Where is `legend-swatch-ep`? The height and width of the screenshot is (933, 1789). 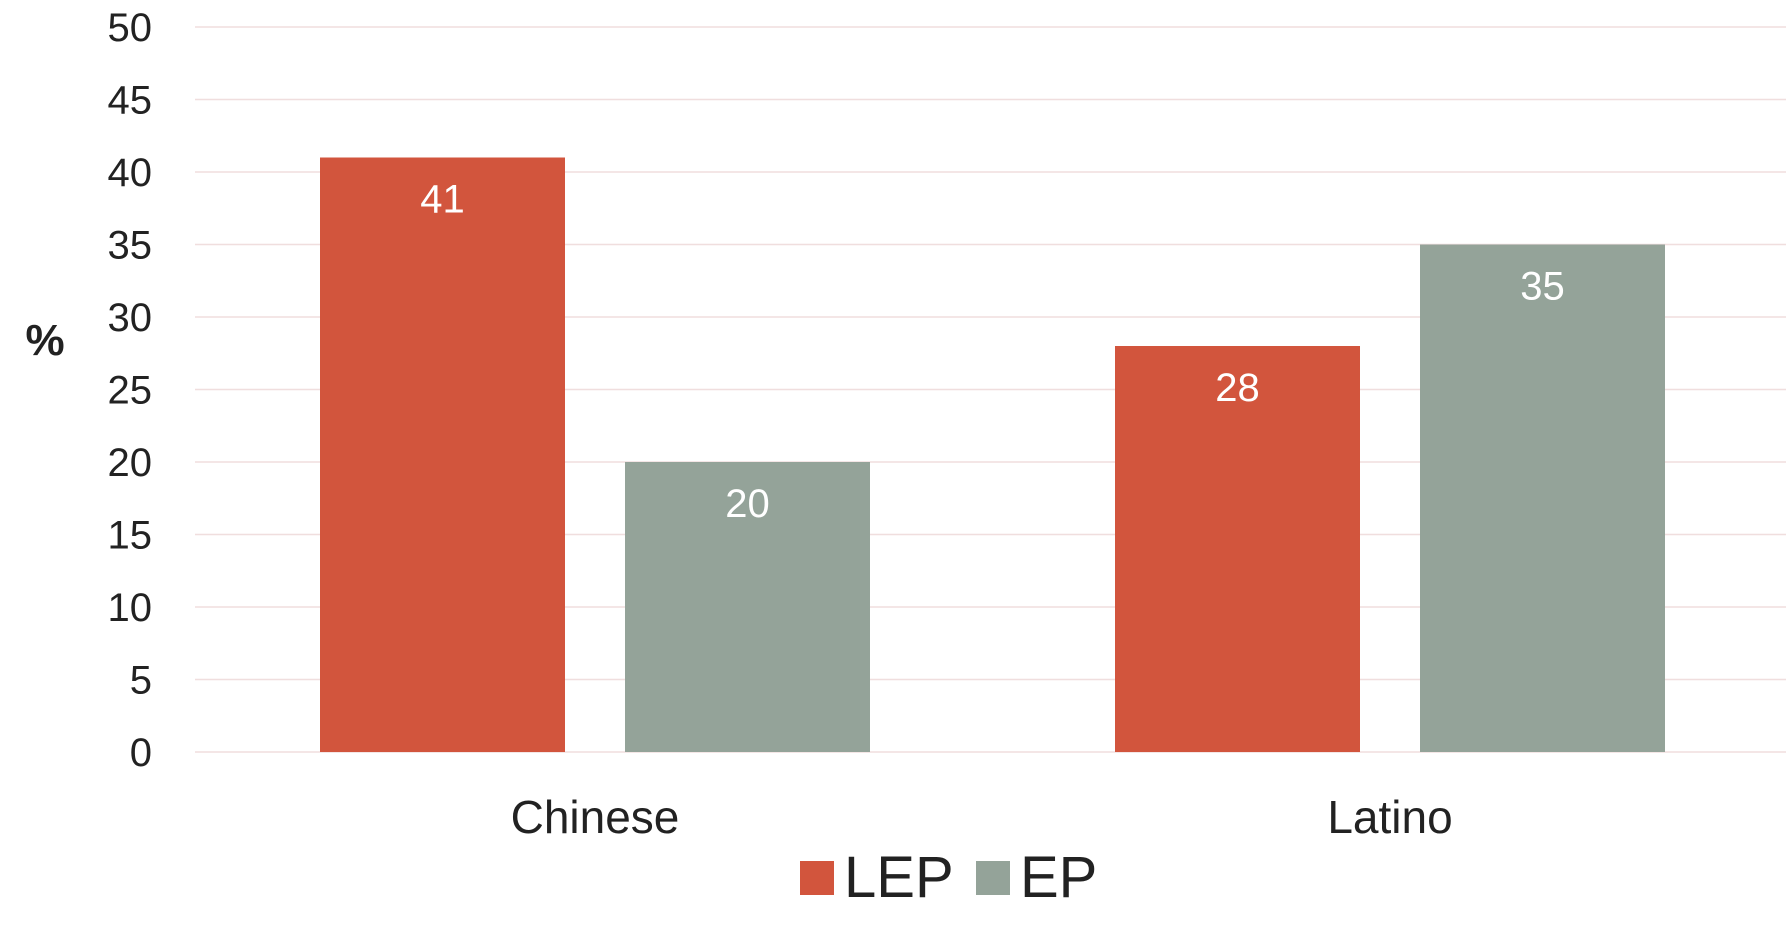
legend-swatch-ep is located at coordinates (993, 878).